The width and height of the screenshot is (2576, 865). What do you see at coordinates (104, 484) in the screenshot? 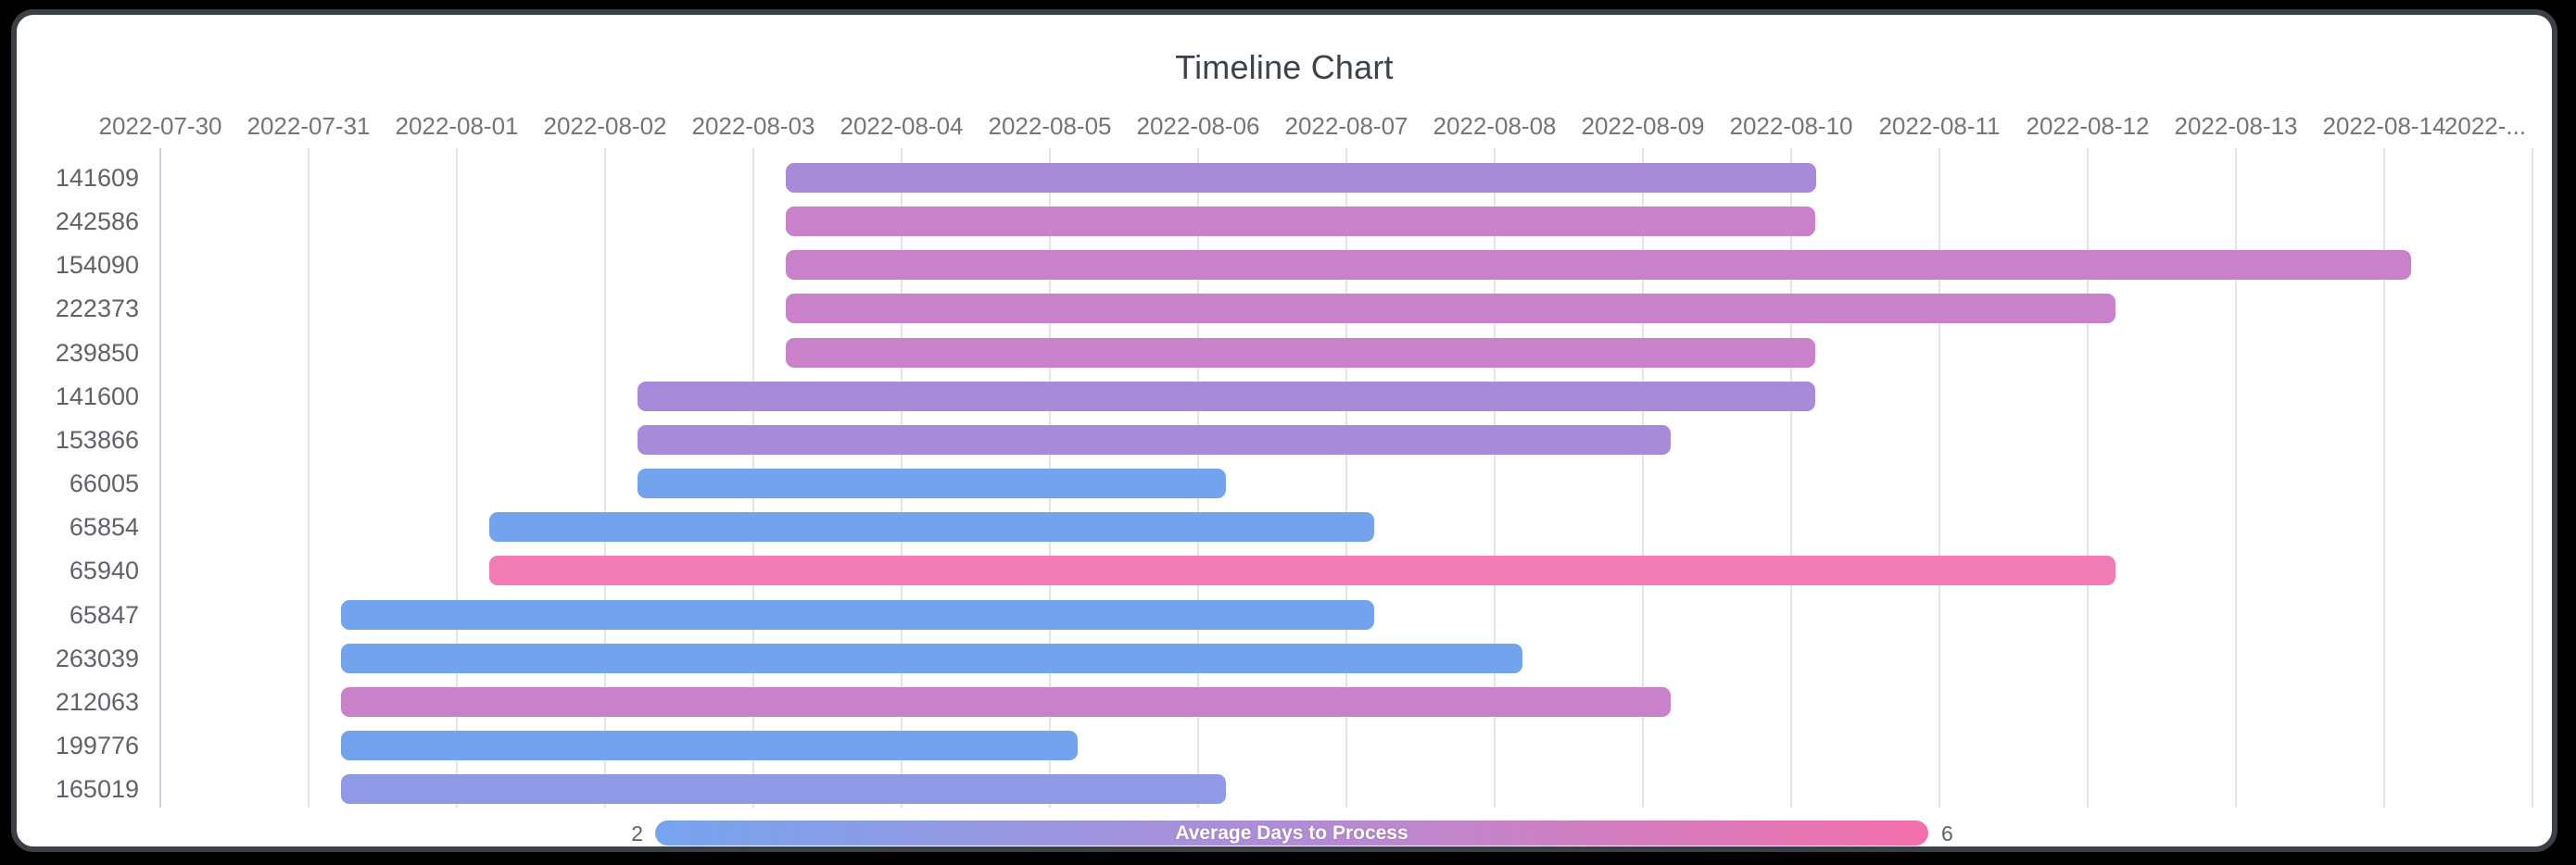
I see `y-axis-label: 66005` at bounding box center [104, 484].